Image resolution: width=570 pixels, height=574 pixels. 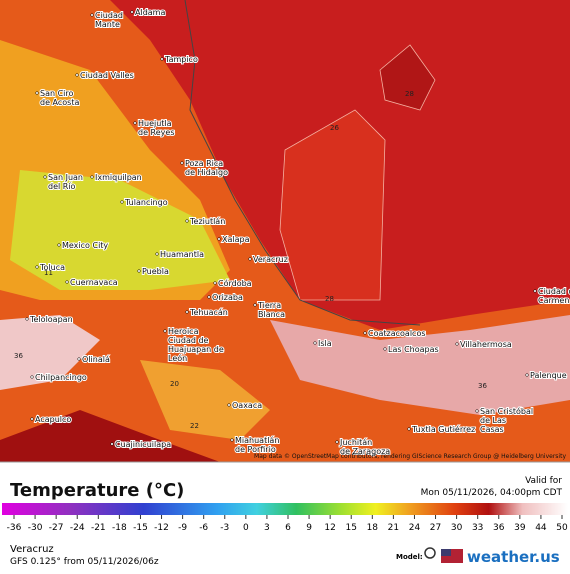 I want to click on city-label: Tuxtla Gutiérrez, so click(x=443, y=429).